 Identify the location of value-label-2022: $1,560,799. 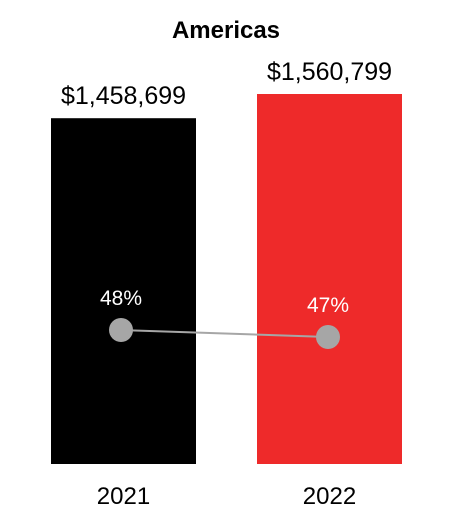
(329, 72).